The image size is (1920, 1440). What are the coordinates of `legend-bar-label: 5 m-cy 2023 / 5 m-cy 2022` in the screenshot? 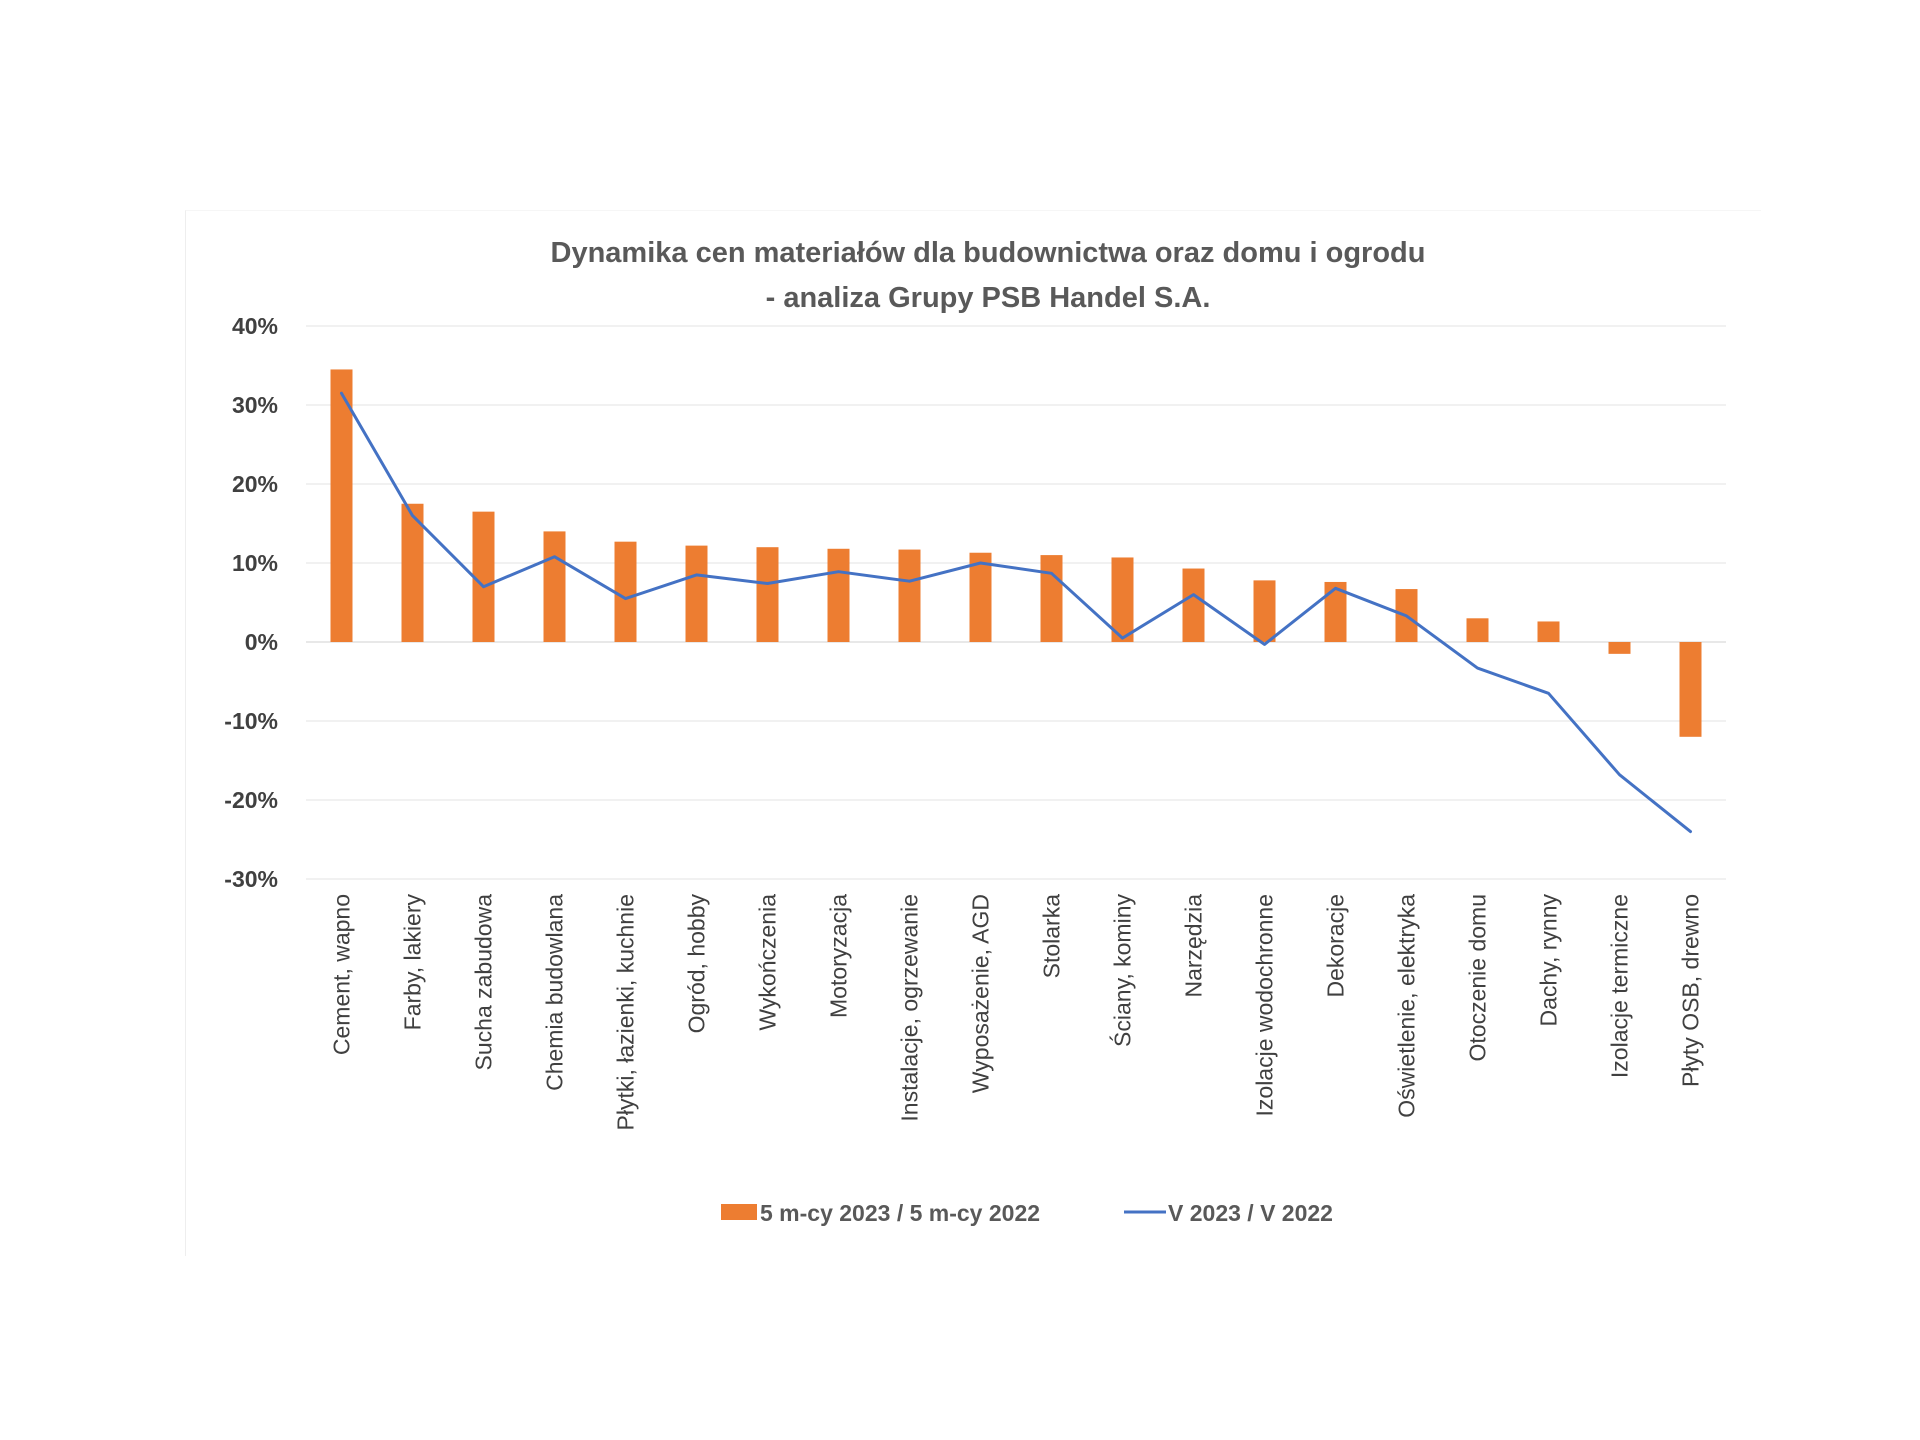 It's located at (900, 1213).